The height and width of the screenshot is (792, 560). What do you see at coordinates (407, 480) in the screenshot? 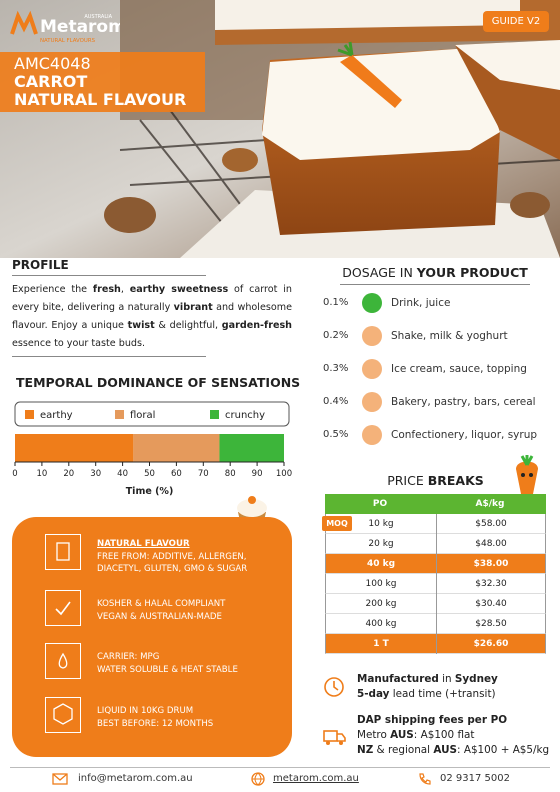
I see `text-run: PRICE` at bounding box center [407, 480].